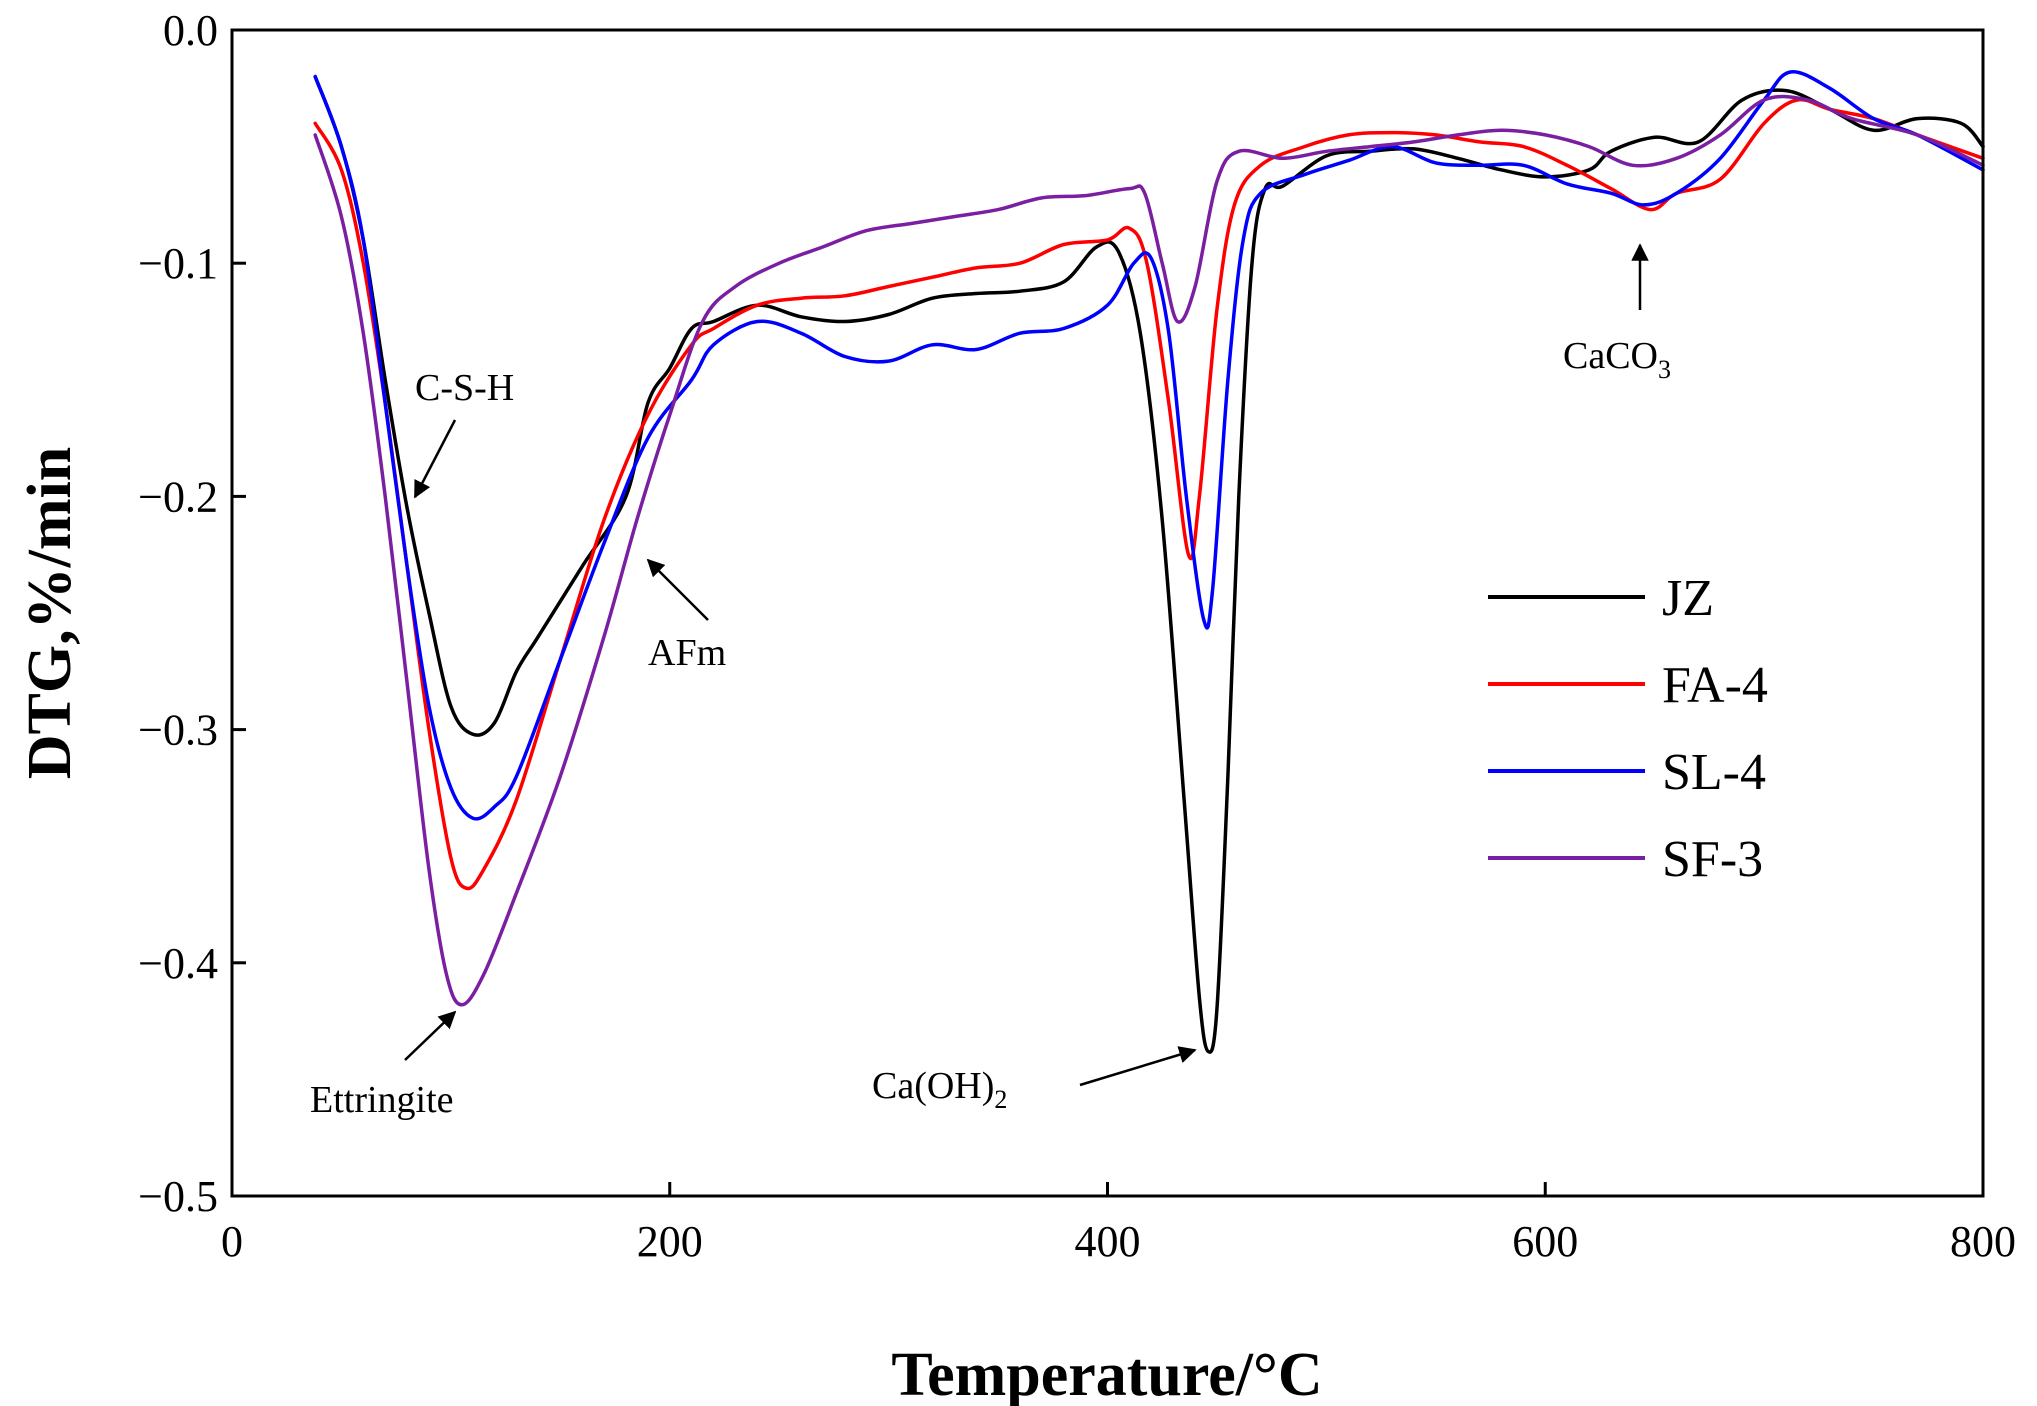 The height and width of the screenshot is (1406, 2037). I want to click on x-tick-label: 400, so click(1108, 1241).